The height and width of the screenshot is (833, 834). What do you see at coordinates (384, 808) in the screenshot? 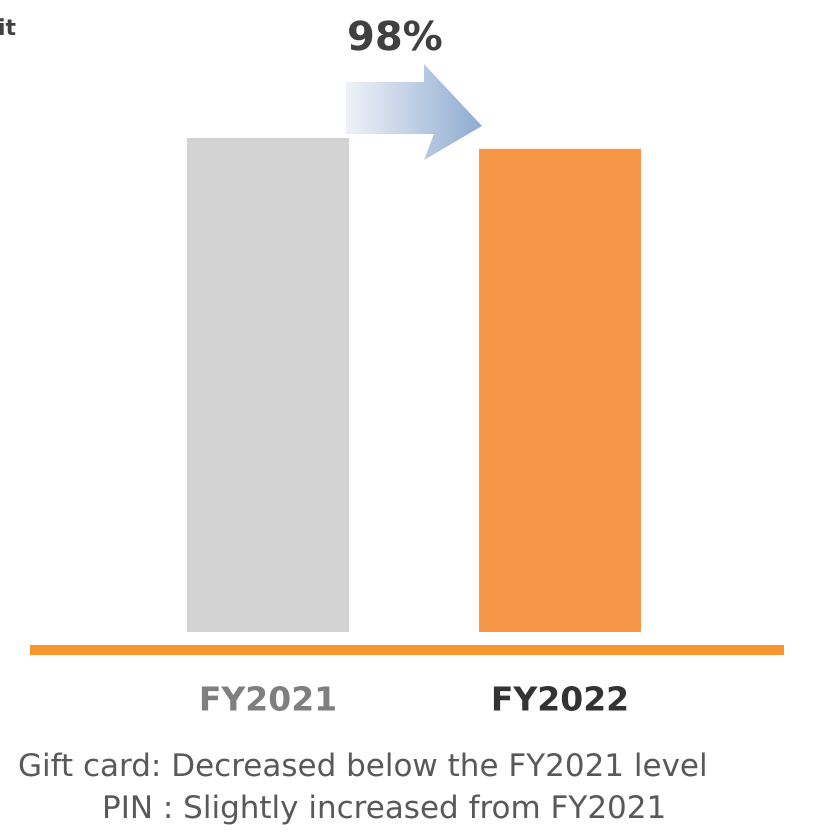
I see `text: PIN : Slightly increased from FY2021` at bounding box center [384, 808].